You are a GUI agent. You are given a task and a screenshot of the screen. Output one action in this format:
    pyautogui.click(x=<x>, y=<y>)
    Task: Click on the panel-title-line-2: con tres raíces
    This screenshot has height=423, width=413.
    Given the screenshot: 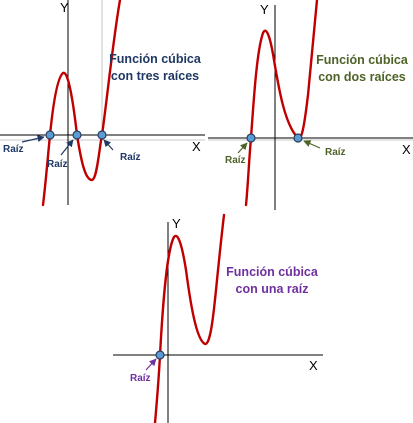 What is the action you would take?
    pyautogui.click(x=155, y=76)
    